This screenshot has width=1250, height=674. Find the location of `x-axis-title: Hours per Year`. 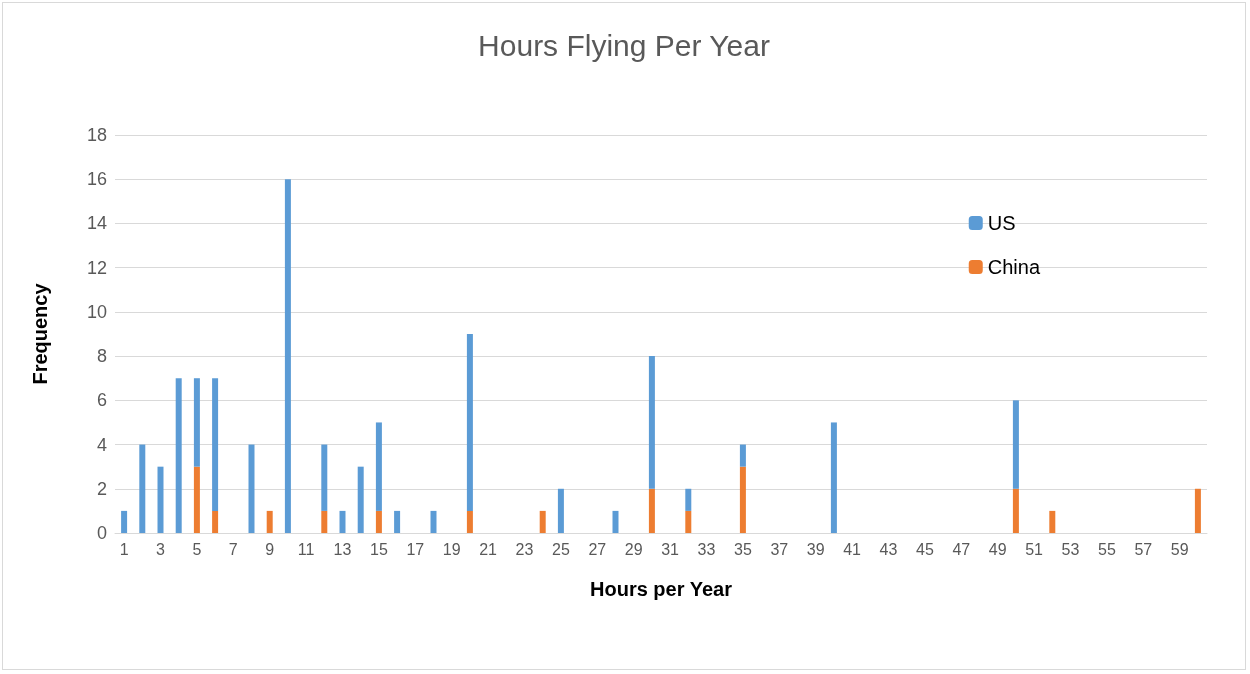

x-axis-title: Hours per Year is located at coordinates (661, 589).